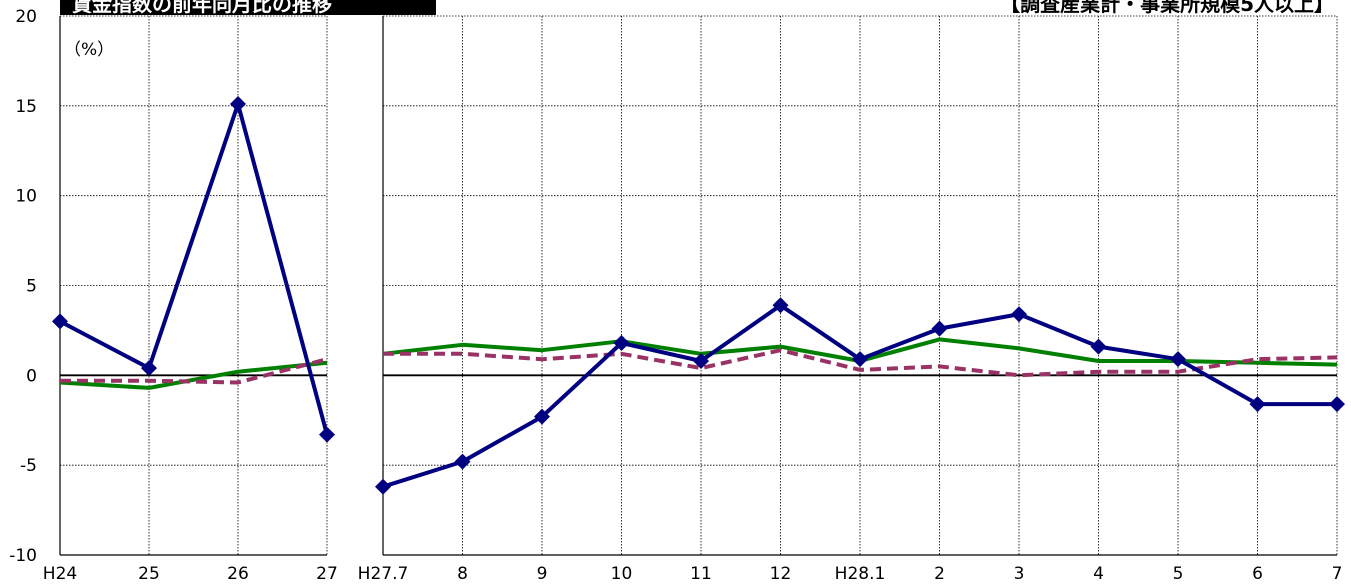 This screenshot has width=1351, height=584. I want to click on x-tick-label: 4, so click(1098, 574).